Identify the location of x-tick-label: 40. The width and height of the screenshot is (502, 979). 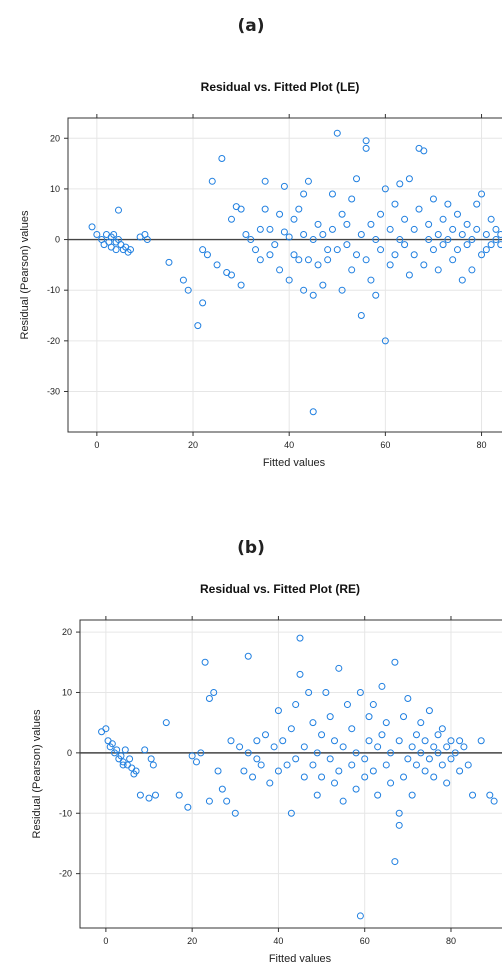
(278, 941).